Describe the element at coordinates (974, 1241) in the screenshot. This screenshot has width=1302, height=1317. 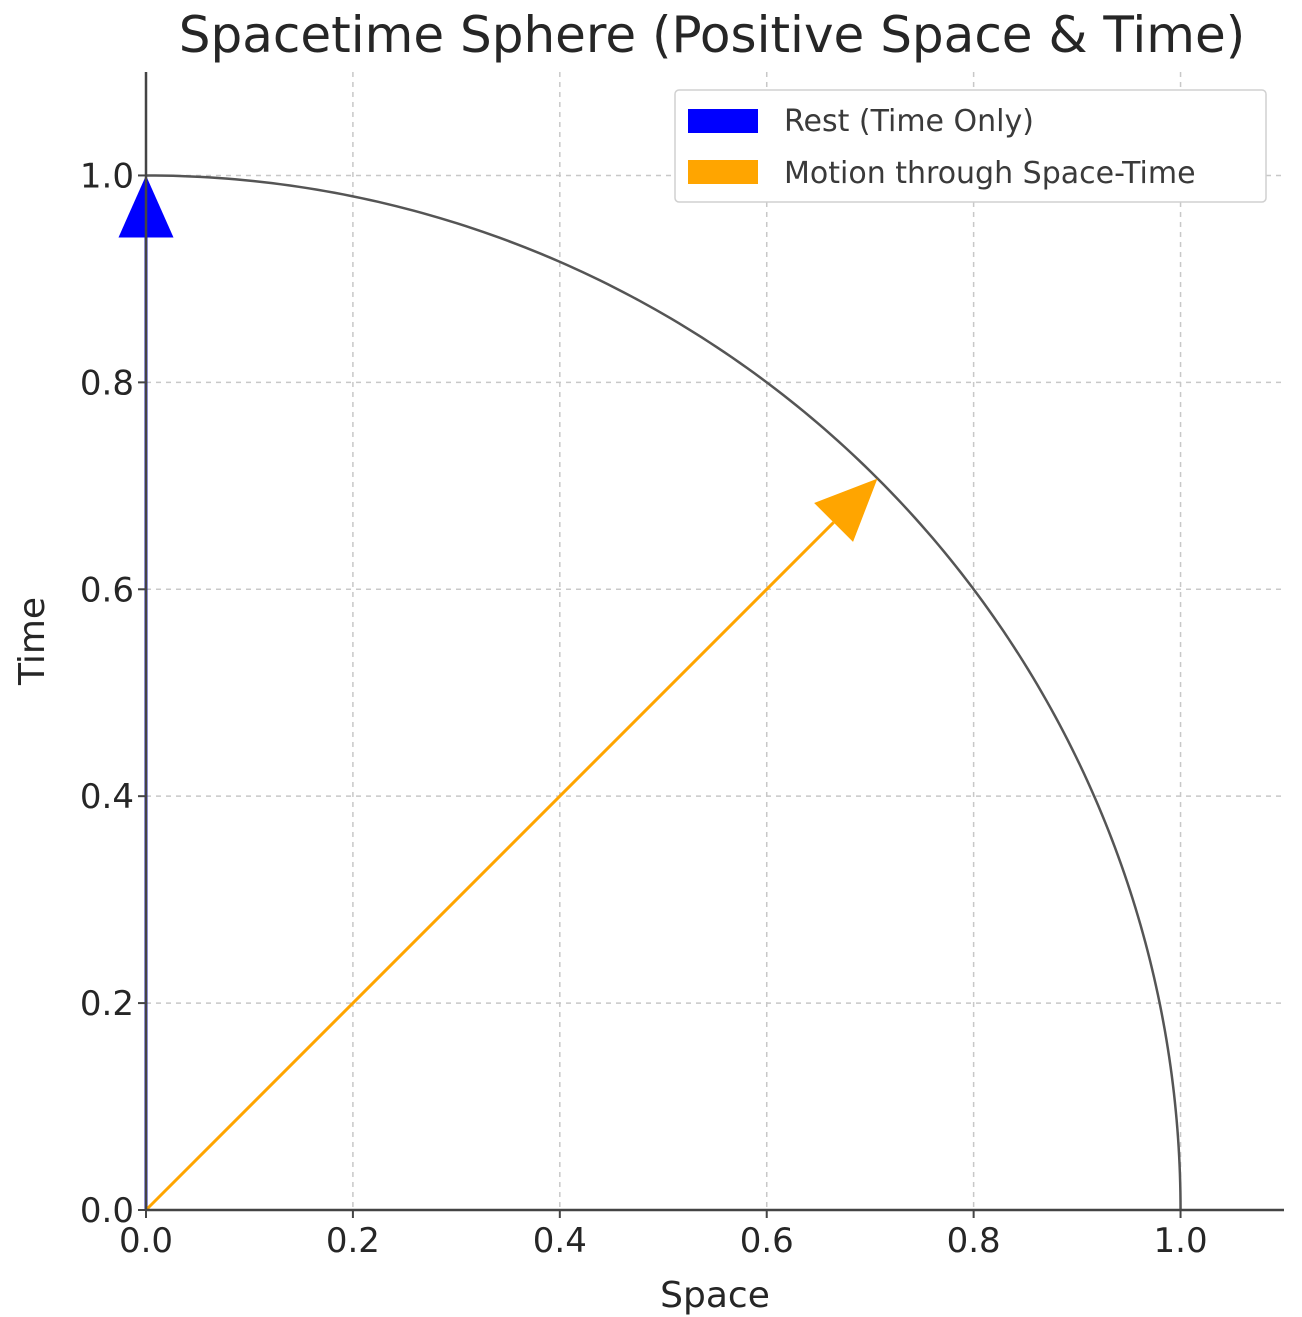
I see `x-tick-label: 0.8` at that location.